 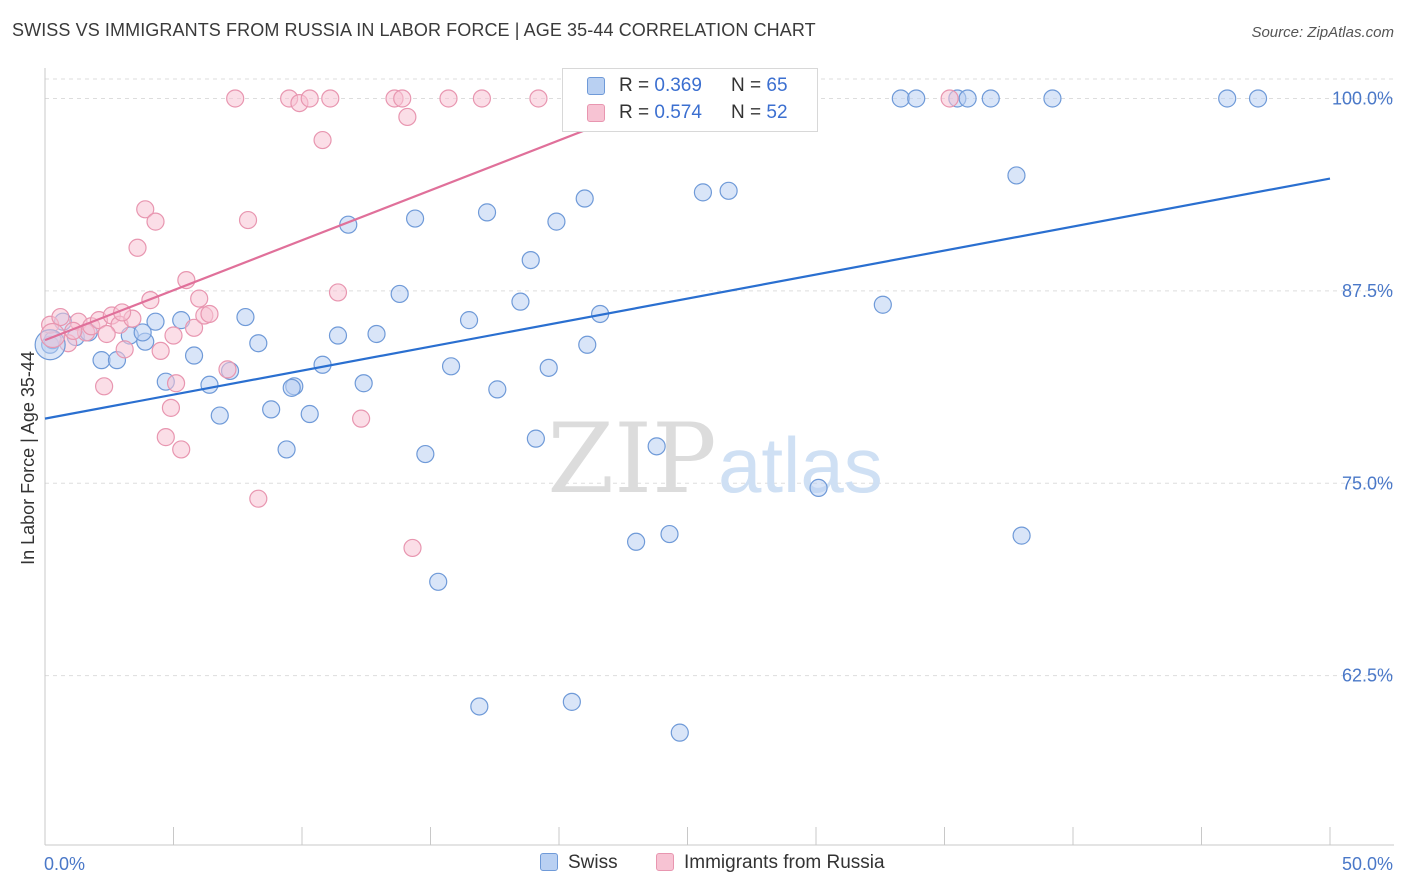 I want to click on y-tick-label: 87.5%, so click(x=1367, y=291).